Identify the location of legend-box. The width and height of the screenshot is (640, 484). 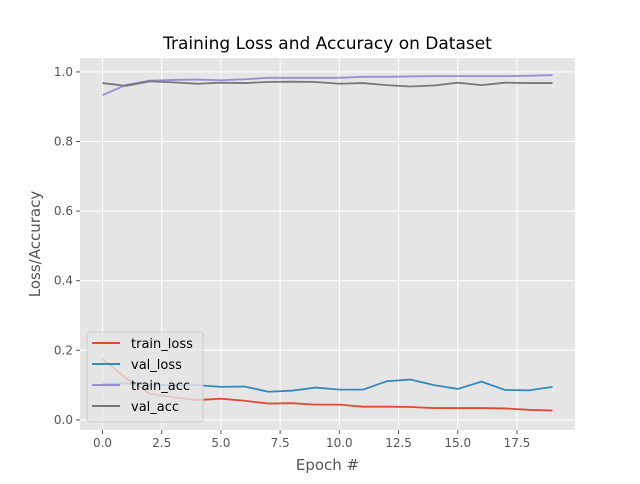
(145, 377).